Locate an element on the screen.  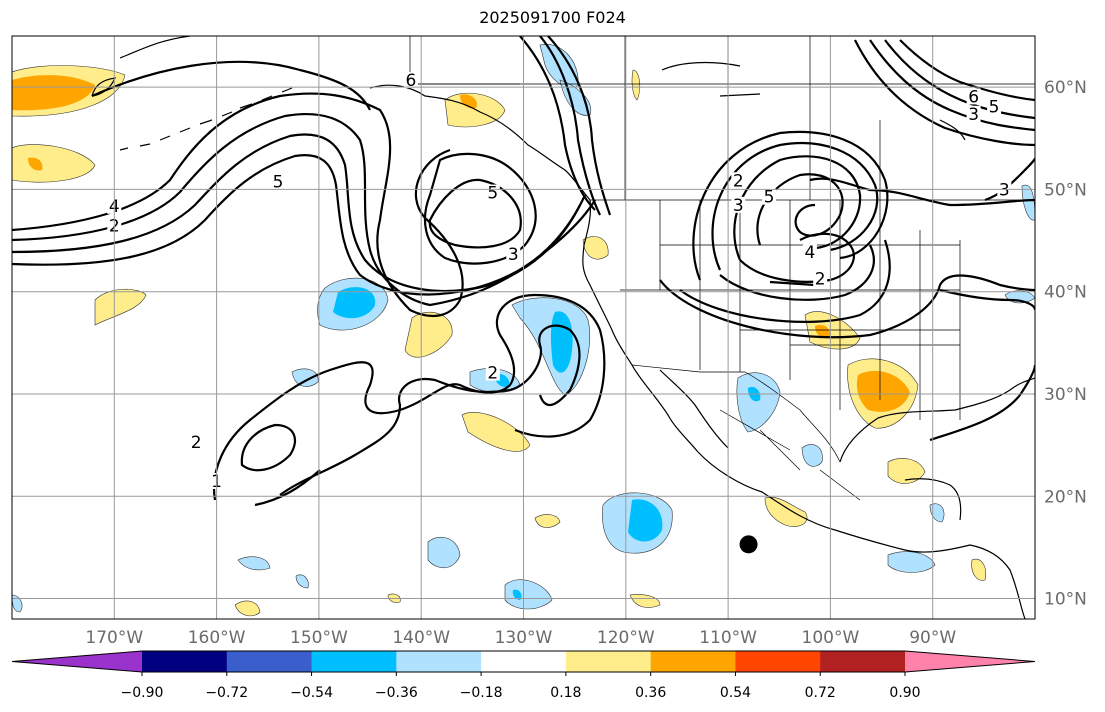
longitude-tick-label: 120°W is located at coordinates (626, 638).